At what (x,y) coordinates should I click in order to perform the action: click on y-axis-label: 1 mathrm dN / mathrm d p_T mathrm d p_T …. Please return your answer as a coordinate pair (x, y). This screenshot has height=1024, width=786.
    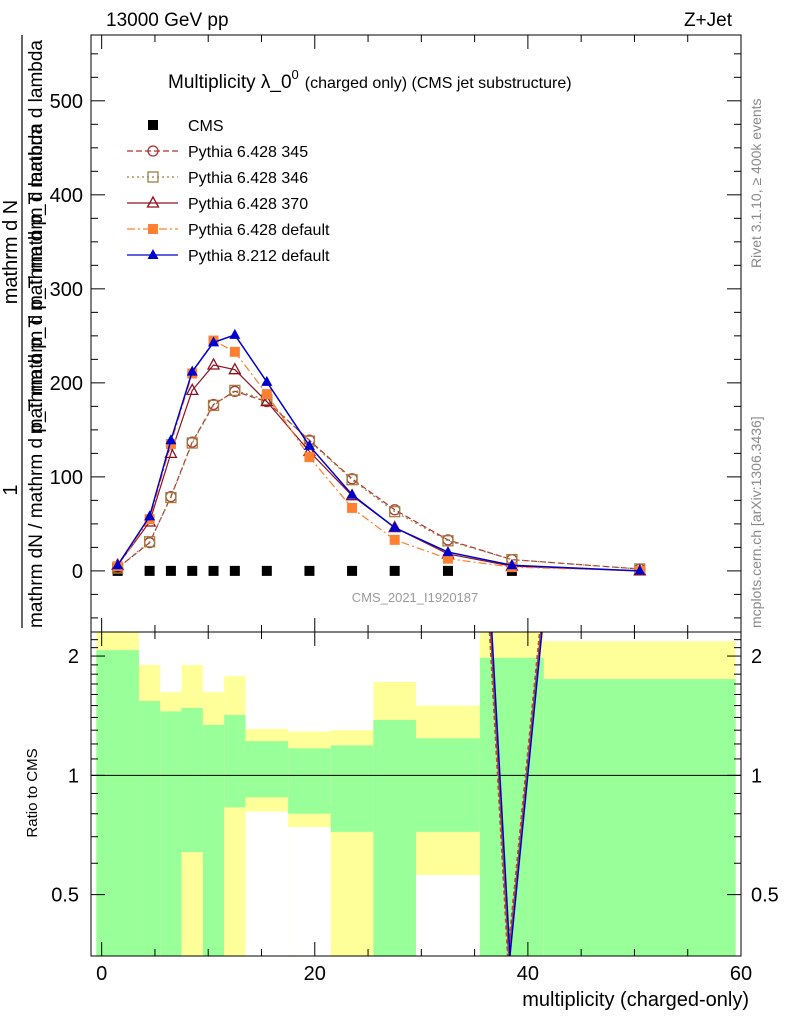
    Looking at the image, I should click on (23, 331).